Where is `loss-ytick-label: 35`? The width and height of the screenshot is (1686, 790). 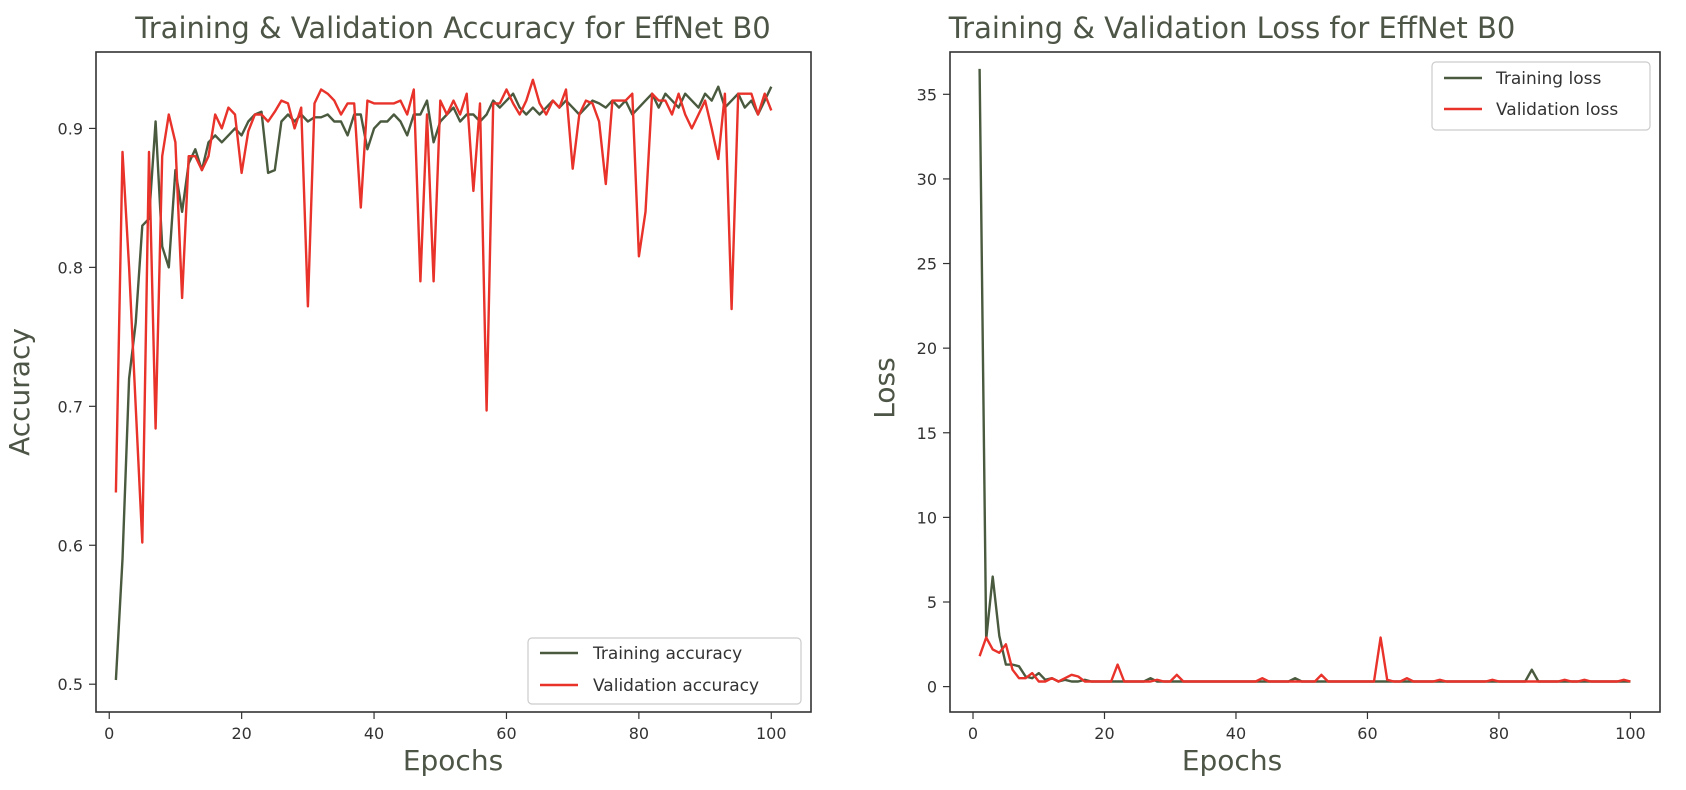
loss-ytick-label: 35 is located at coordinates (927, 94).